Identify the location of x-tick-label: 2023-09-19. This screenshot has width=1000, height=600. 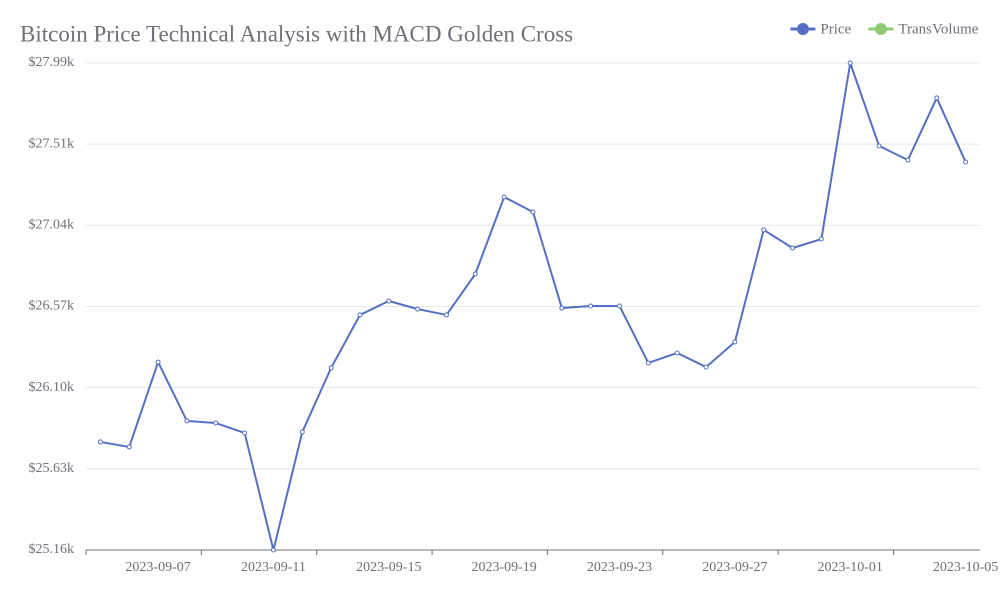
(503, 567).